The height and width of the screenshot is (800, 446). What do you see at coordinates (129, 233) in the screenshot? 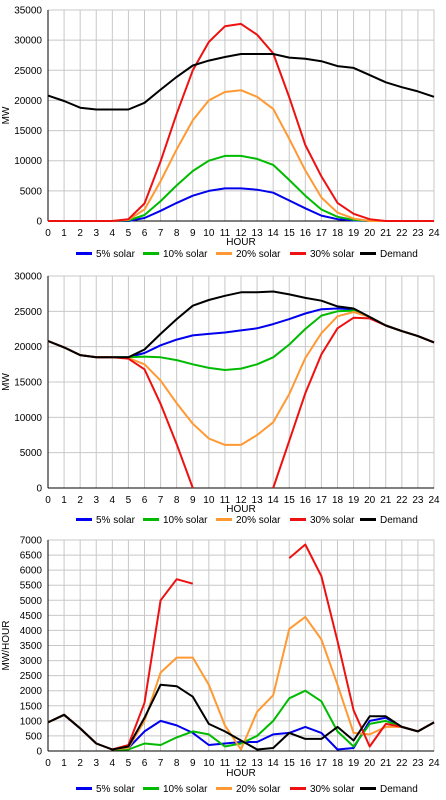
I see `x-tick-label: 5` at bounding box center [129, 233].